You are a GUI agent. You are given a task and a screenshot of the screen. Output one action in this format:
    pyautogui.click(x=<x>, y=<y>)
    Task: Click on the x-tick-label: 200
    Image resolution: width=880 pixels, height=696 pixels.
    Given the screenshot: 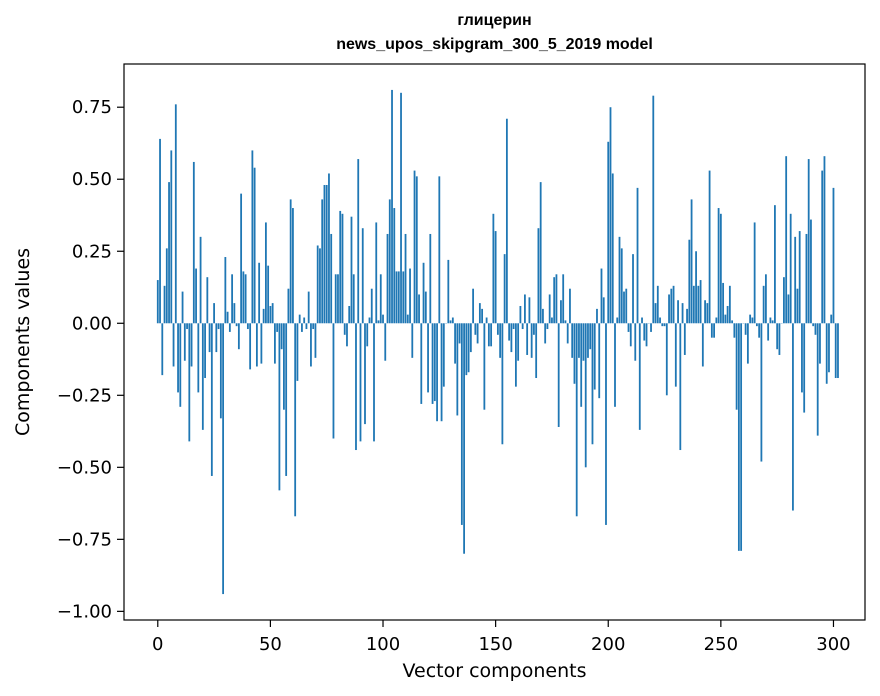 What is the action you would take?
    pyautogui.click(x=608, y=644)
    